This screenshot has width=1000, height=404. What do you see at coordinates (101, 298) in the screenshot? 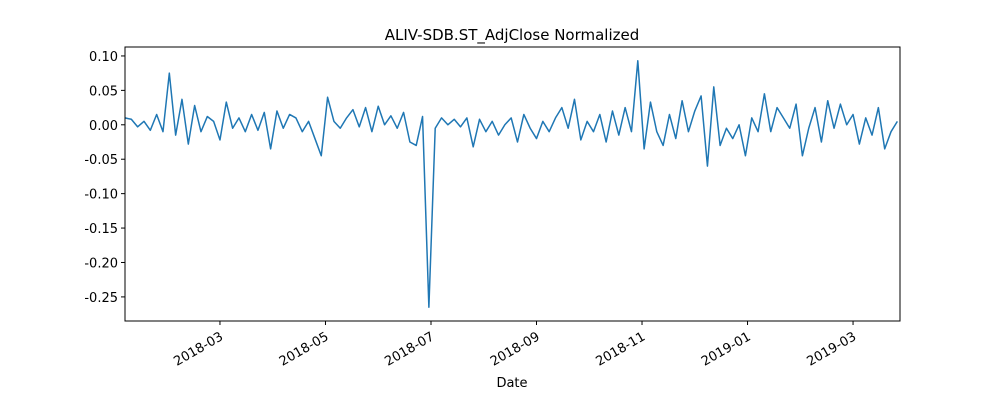
I see `y-tick-label: -0.25` at bounding box center [101, 298].